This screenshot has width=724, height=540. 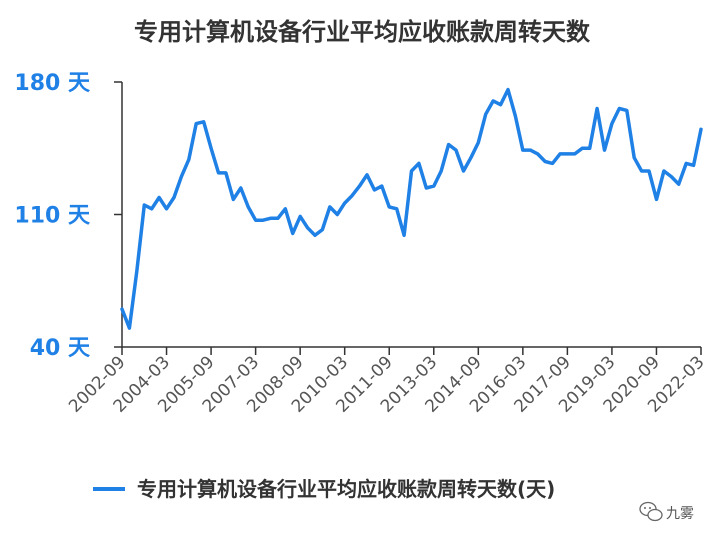 What do you see at coordinates (60, 348) in the screenshot?
I see `y-tick-label: 40 天` at bounding box center [60, 348].